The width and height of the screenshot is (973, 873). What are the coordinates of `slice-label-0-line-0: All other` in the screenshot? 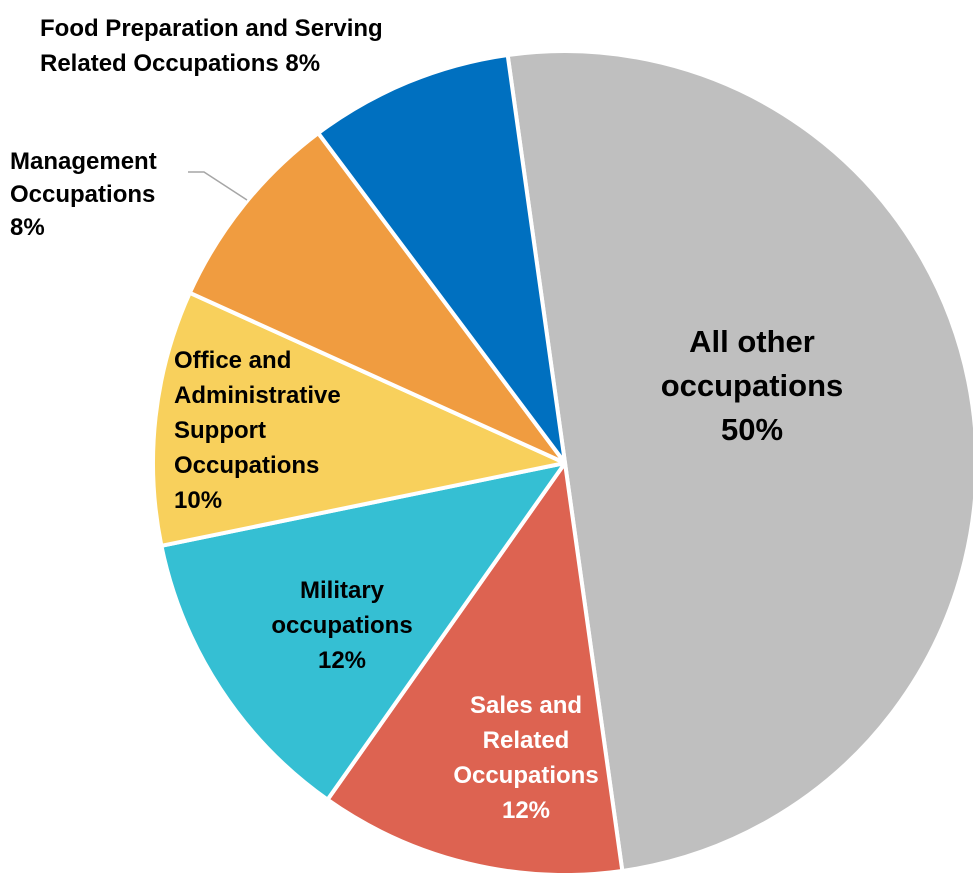 It's located at (752, 341).